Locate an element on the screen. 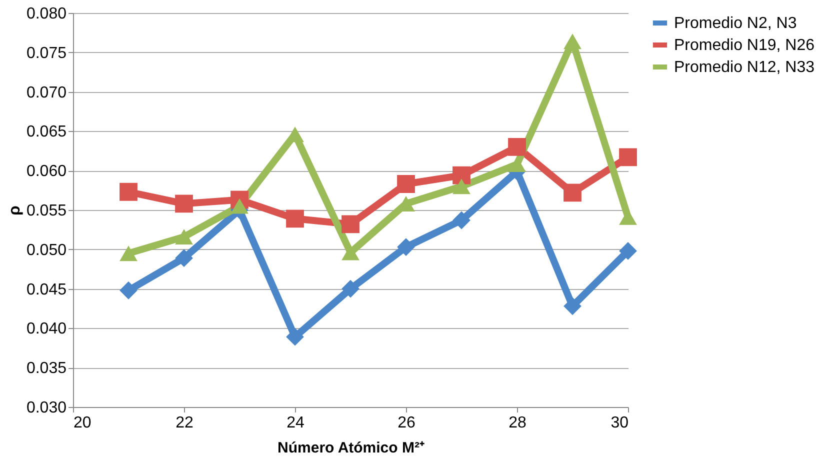  x-tick-label: 28 is located at coordinates (517, 423).